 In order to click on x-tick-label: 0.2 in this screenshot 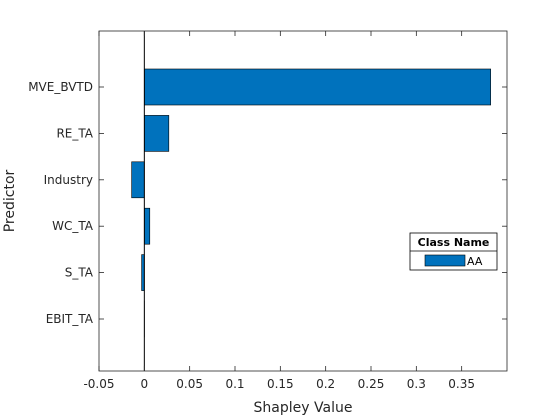, I will do `click(325, 384)`.